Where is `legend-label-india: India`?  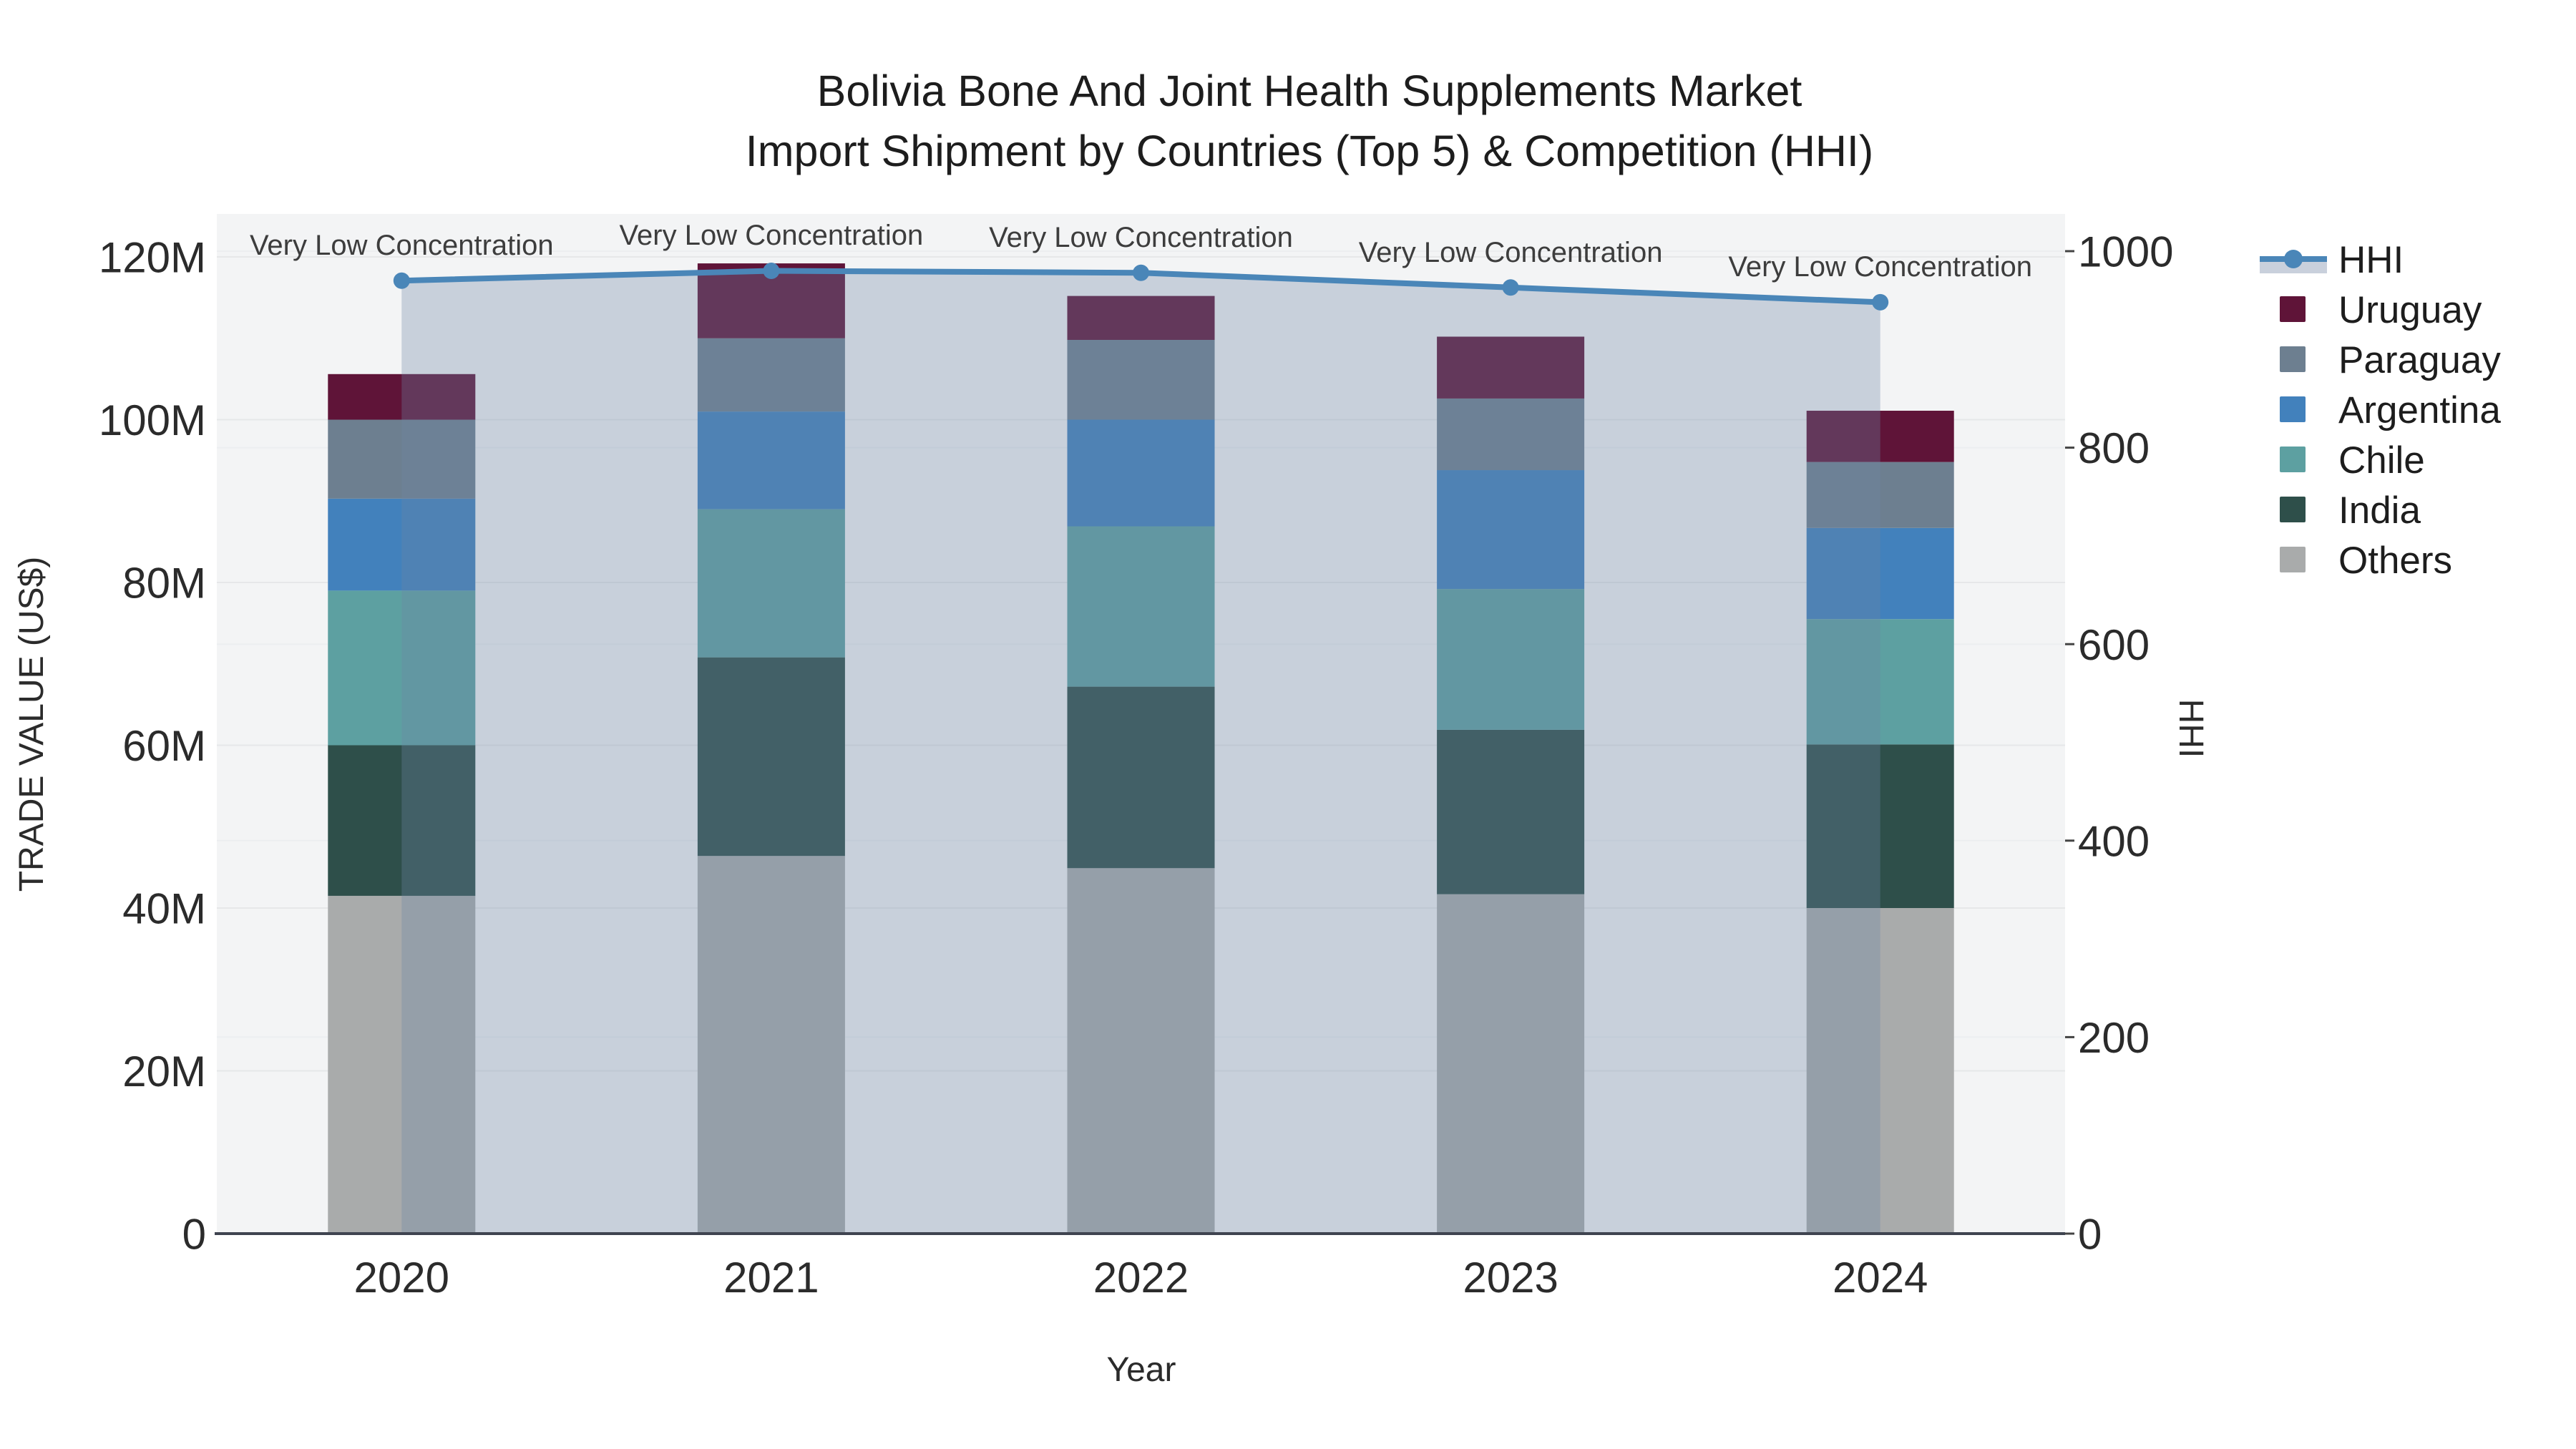 legend-label-india: India is located at coordinates (2379, 510).